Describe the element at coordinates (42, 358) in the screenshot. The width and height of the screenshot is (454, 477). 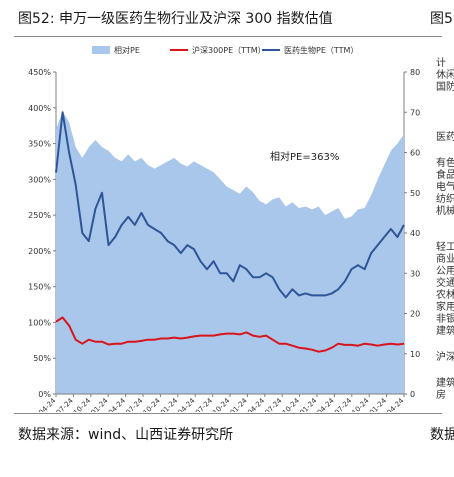
I see `y-tick-label-left: 50%` at that location.